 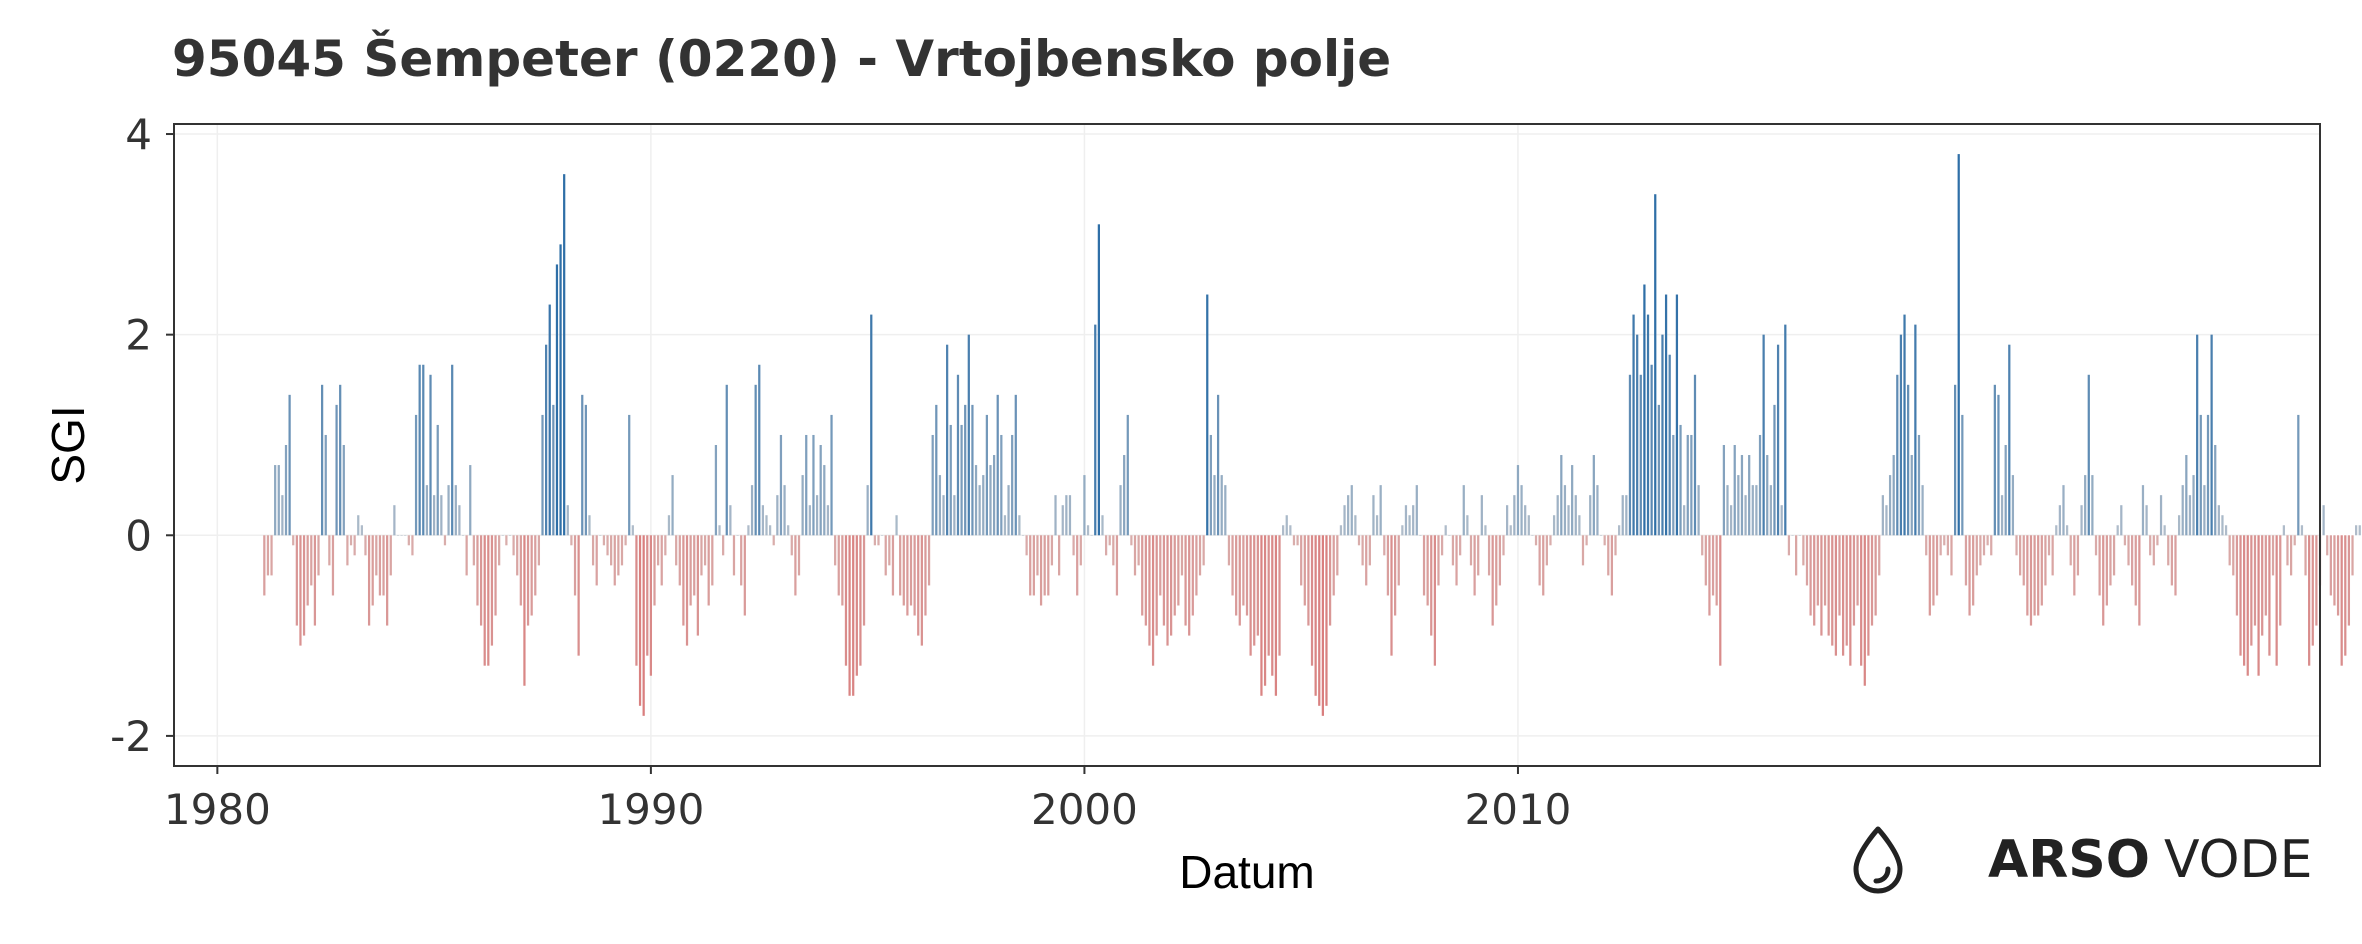 What do you see at coordinates (217, 809) in the screenshot?
I see `x-tick-label: 1980` at bounding box center [217, 809].